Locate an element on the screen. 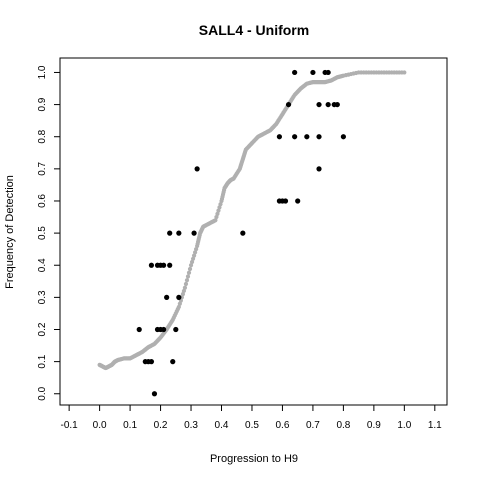  x-tick-label: 0.9 is located at coordinates (374, 425).